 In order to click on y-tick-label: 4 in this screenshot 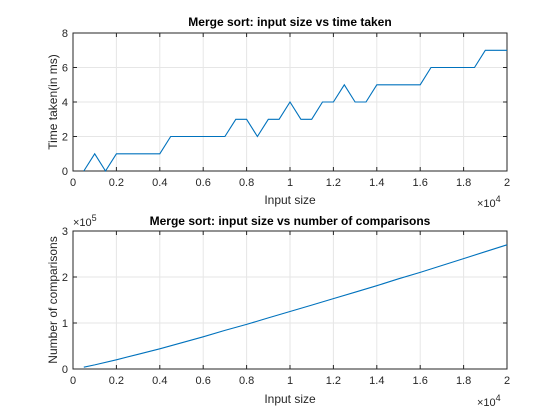, I will do `click(65, 103)`.